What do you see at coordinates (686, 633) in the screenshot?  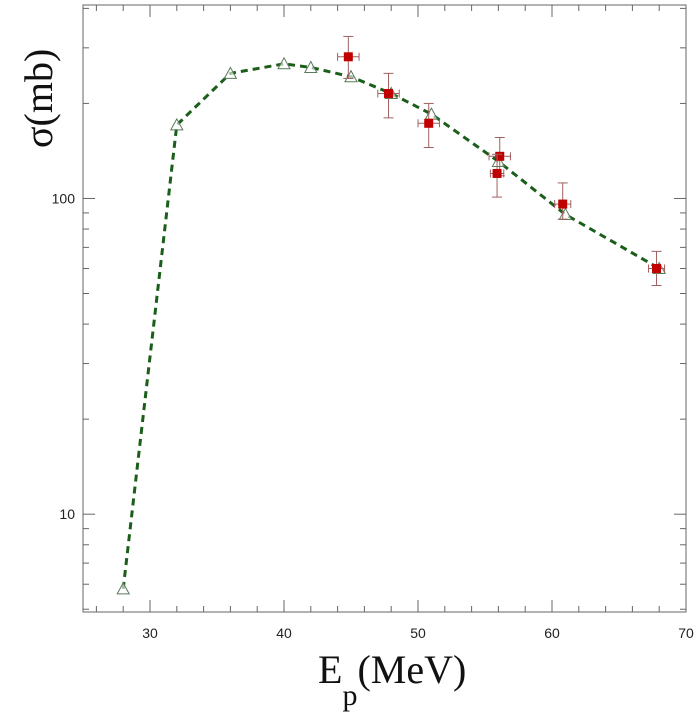 I see `x-tick-label: 70` at bounding box center [686, 633].